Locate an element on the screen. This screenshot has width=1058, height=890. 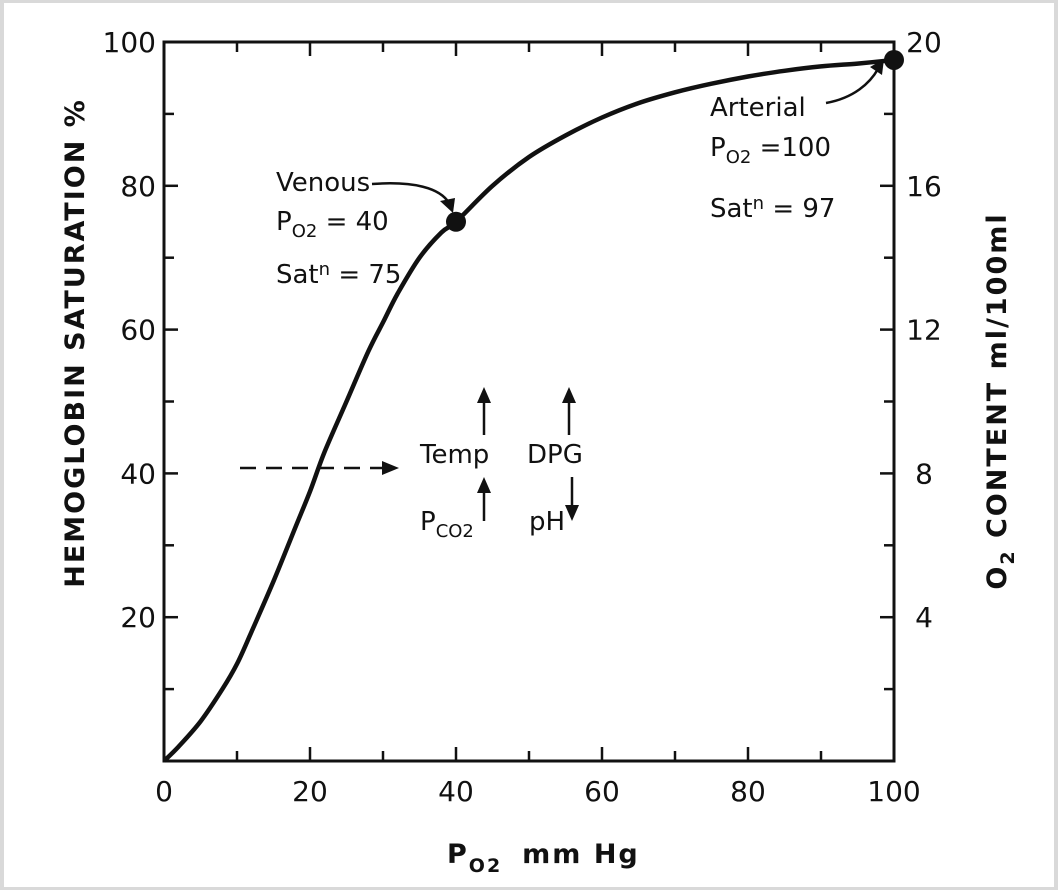
arterial-sat-value: = 97 is located at coordinates (799, 209).